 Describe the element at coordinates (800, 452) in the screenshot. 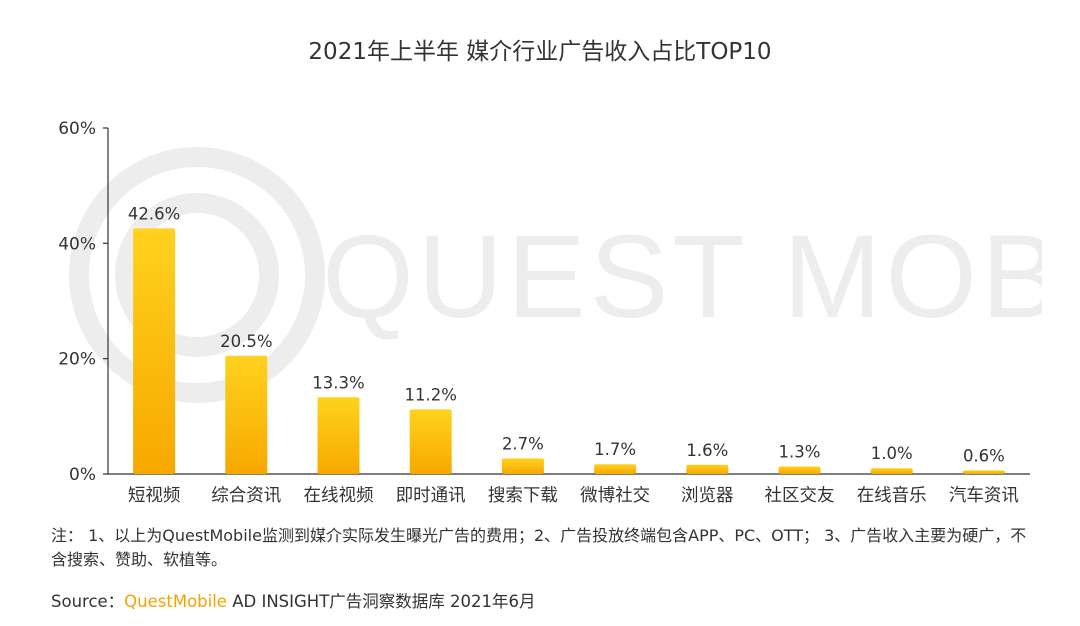

I see `value-label: 1.3%` at that location.